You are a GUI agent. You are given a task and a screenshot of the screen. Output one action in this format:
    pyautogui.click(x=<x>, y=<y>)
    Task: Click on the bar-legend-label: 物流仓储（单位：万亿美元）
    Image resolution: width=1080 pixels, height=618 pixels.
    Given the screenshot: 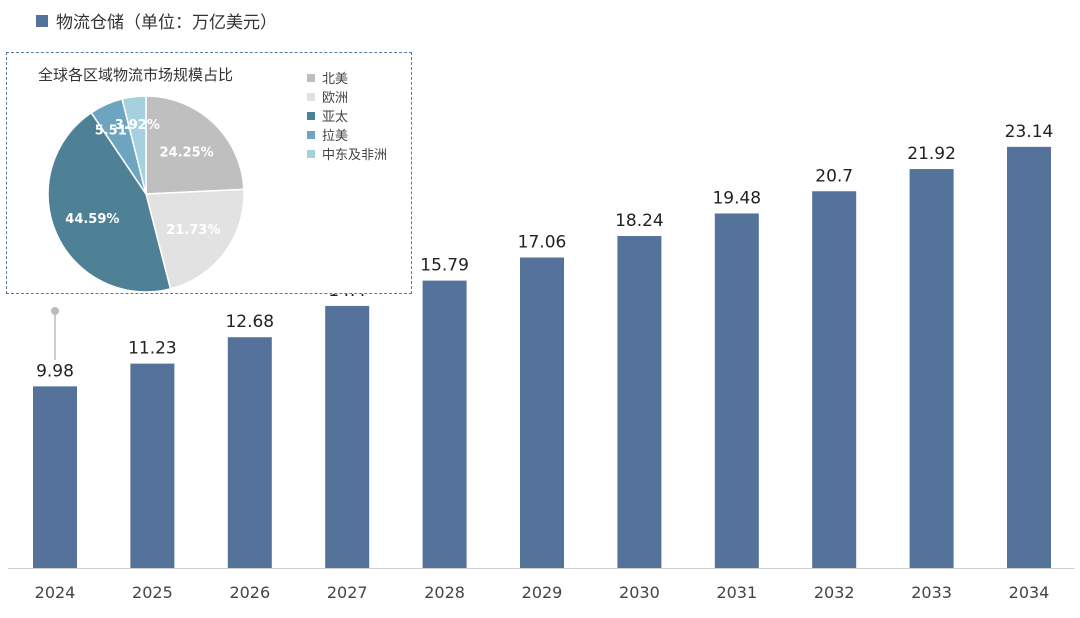 What is the action you would take?
    pyautogui.click(x=166, y=23)
    